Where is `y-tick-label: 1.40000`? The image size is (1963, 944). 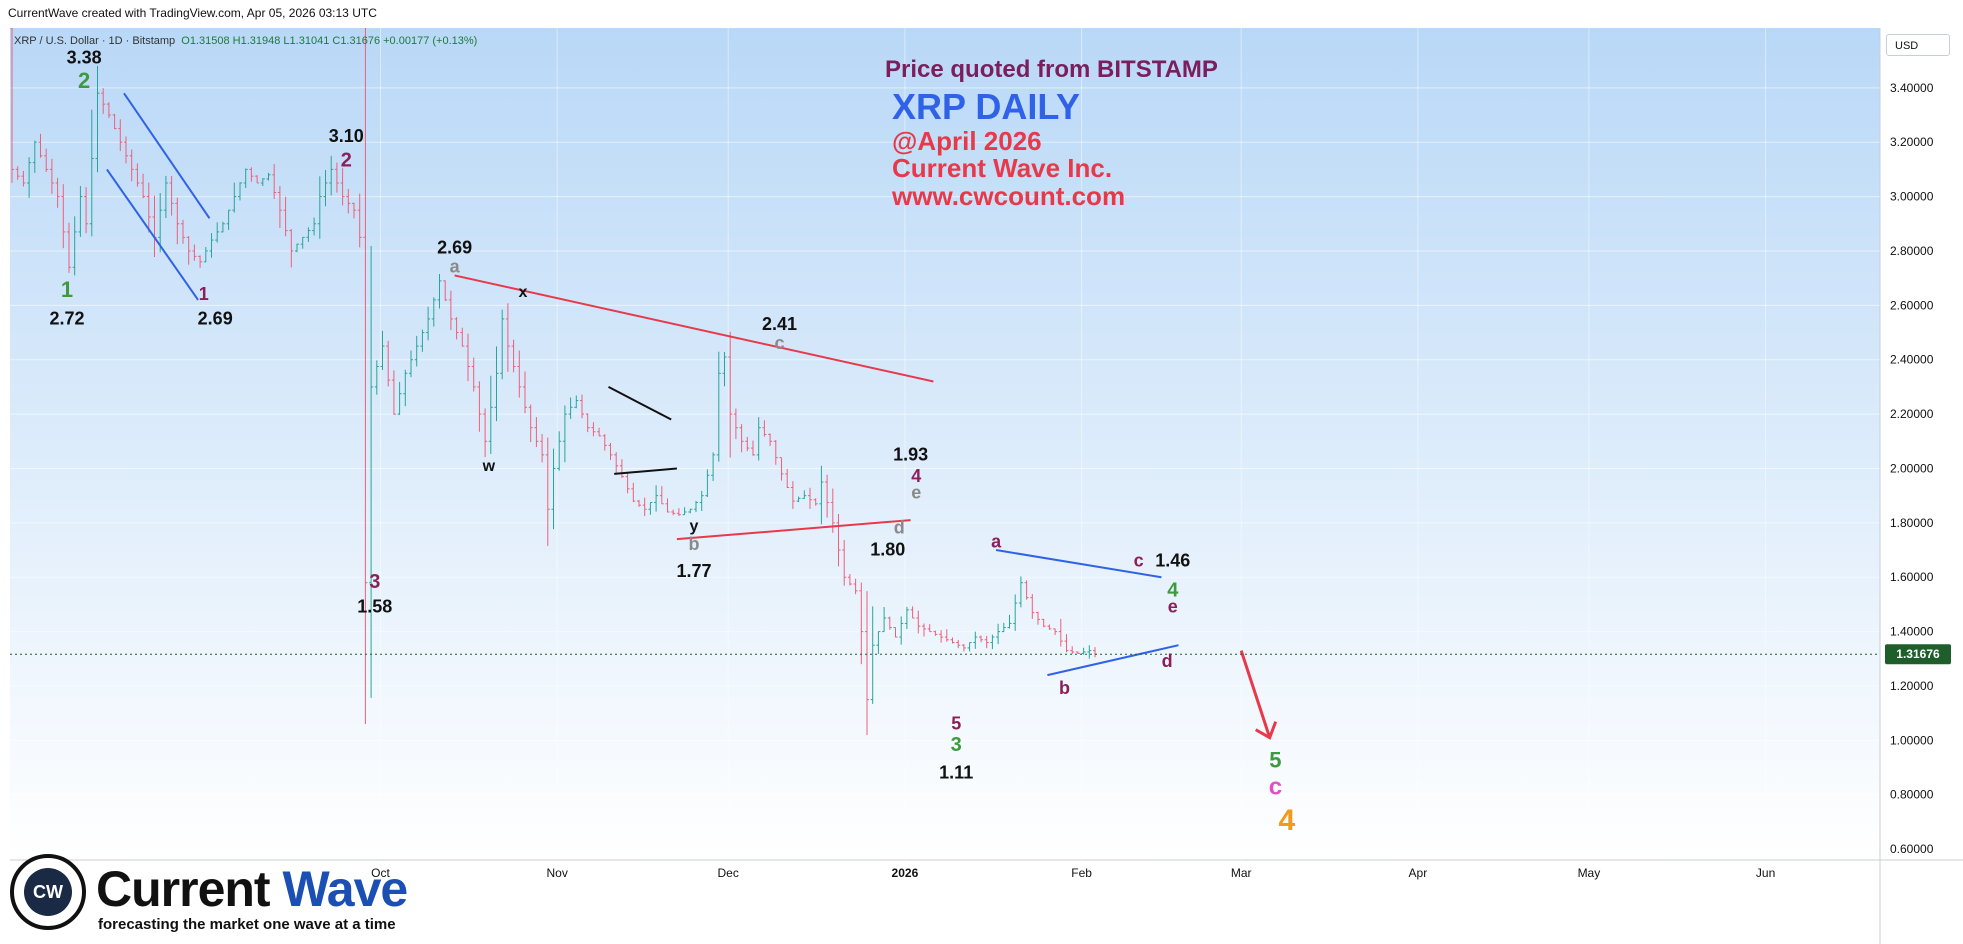
y-tick-label: 1.40000 is located at coordinates (1912, 632).